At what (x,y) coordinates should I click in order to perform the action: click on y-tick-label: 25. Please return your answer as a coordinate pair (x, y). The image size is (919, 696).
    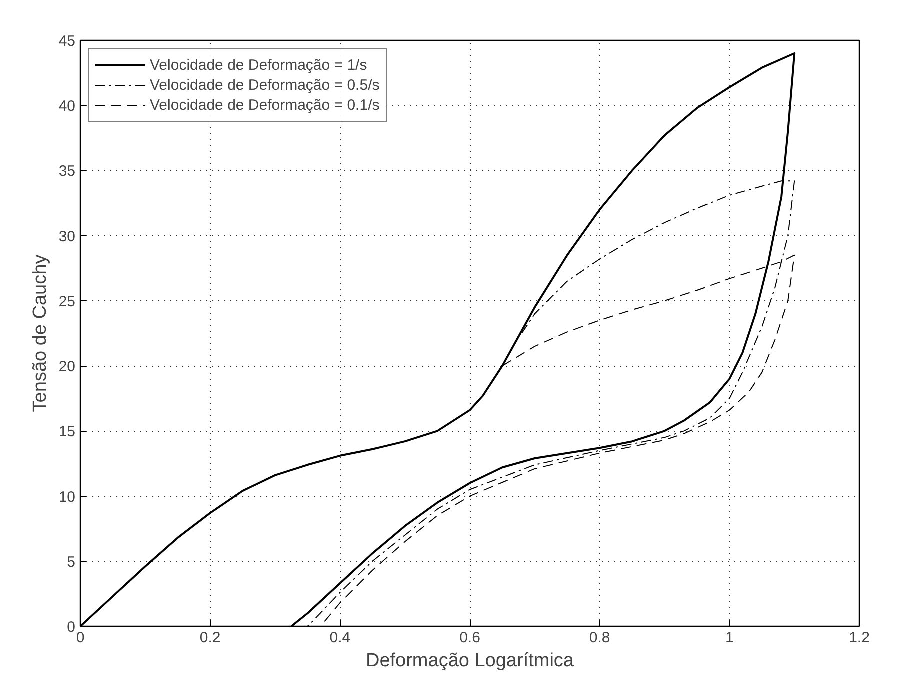
    Looking at the image, I should click on (67, 301).